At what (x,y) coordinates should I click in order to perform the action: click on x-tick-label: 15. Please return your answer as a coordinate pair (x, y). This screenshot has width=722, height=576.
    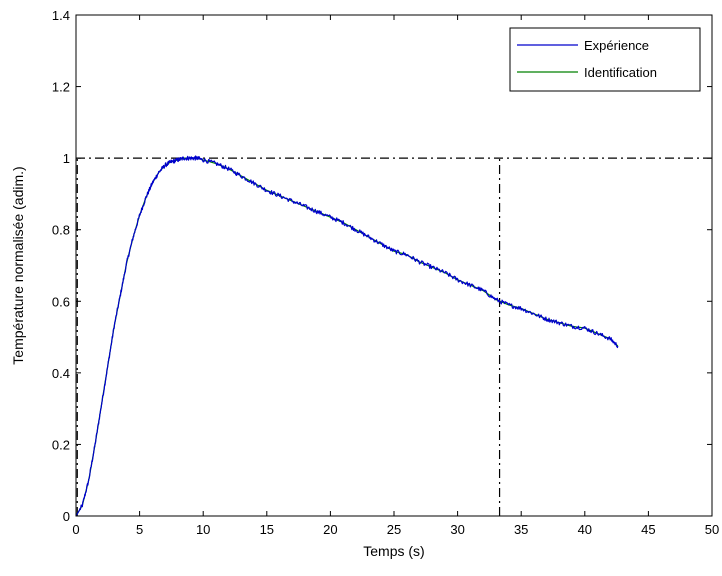
    Looking at the image, I should click on (267, 529).